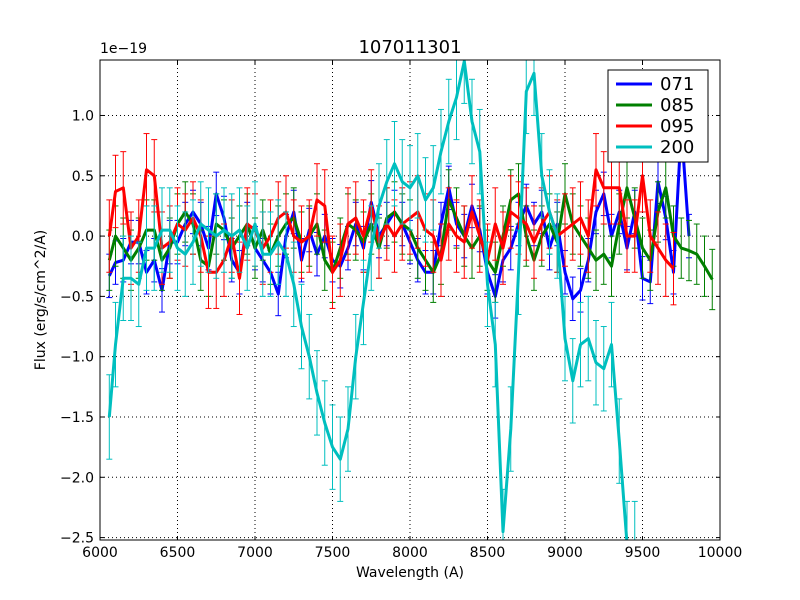 Image resolution: width=800 pixels, height=600 pixels. Describe the element at coordinates (83, 177) in the screenshot. I see `y-tick-label: 0.5` at that location.